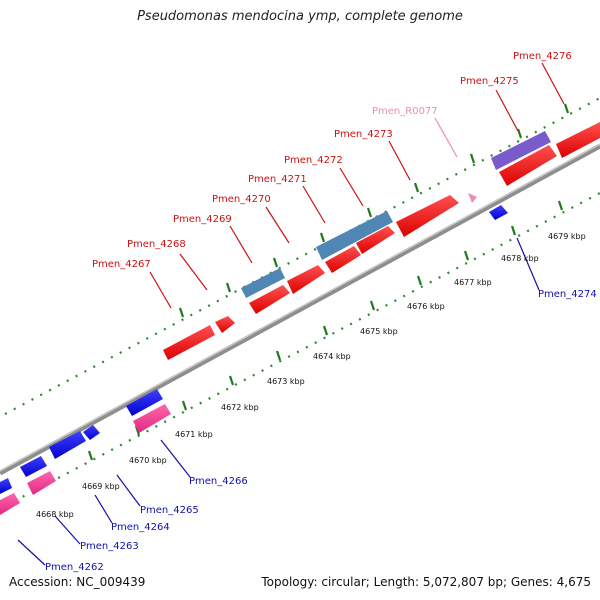 This screenshot has height=600, width=600. Describe the element at coordinates (332, 356) in the screenshot. I see `scale-label: 4674 kbp` at that location.